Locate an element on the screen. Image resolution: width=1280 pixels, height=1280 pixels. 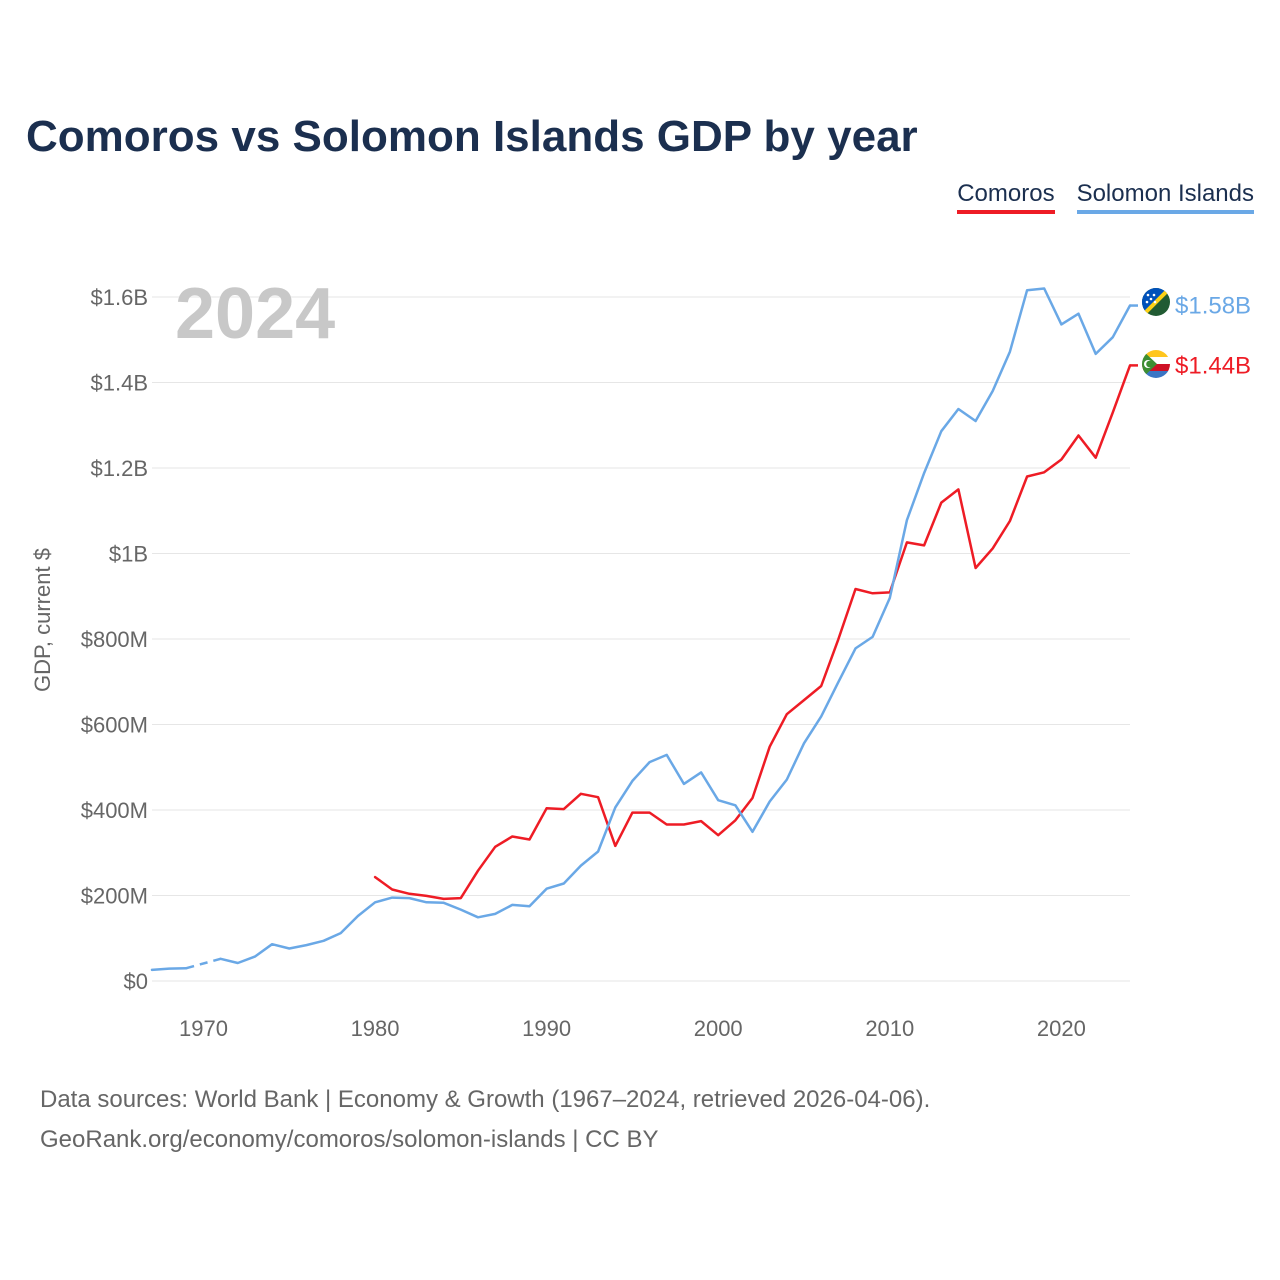
y-tick-label: $1.6B is located at coordinates (120, 297).